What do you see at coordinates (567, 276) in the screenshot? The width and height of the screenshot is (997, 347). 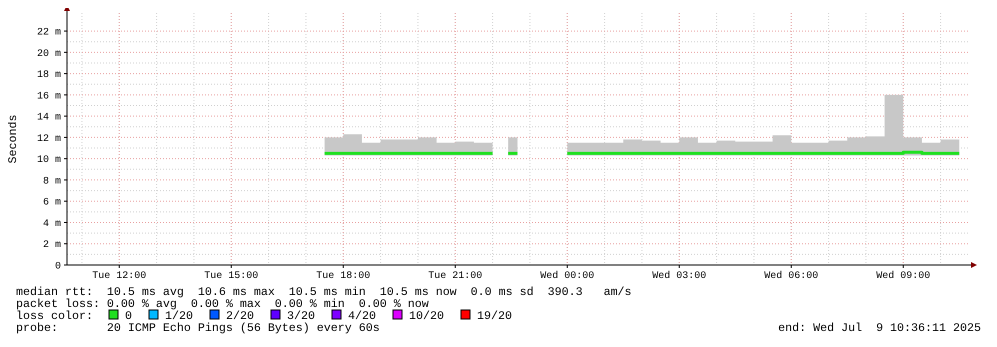 I see `x-tick-label: Wed 00:00` at bounding box center [567, 276].